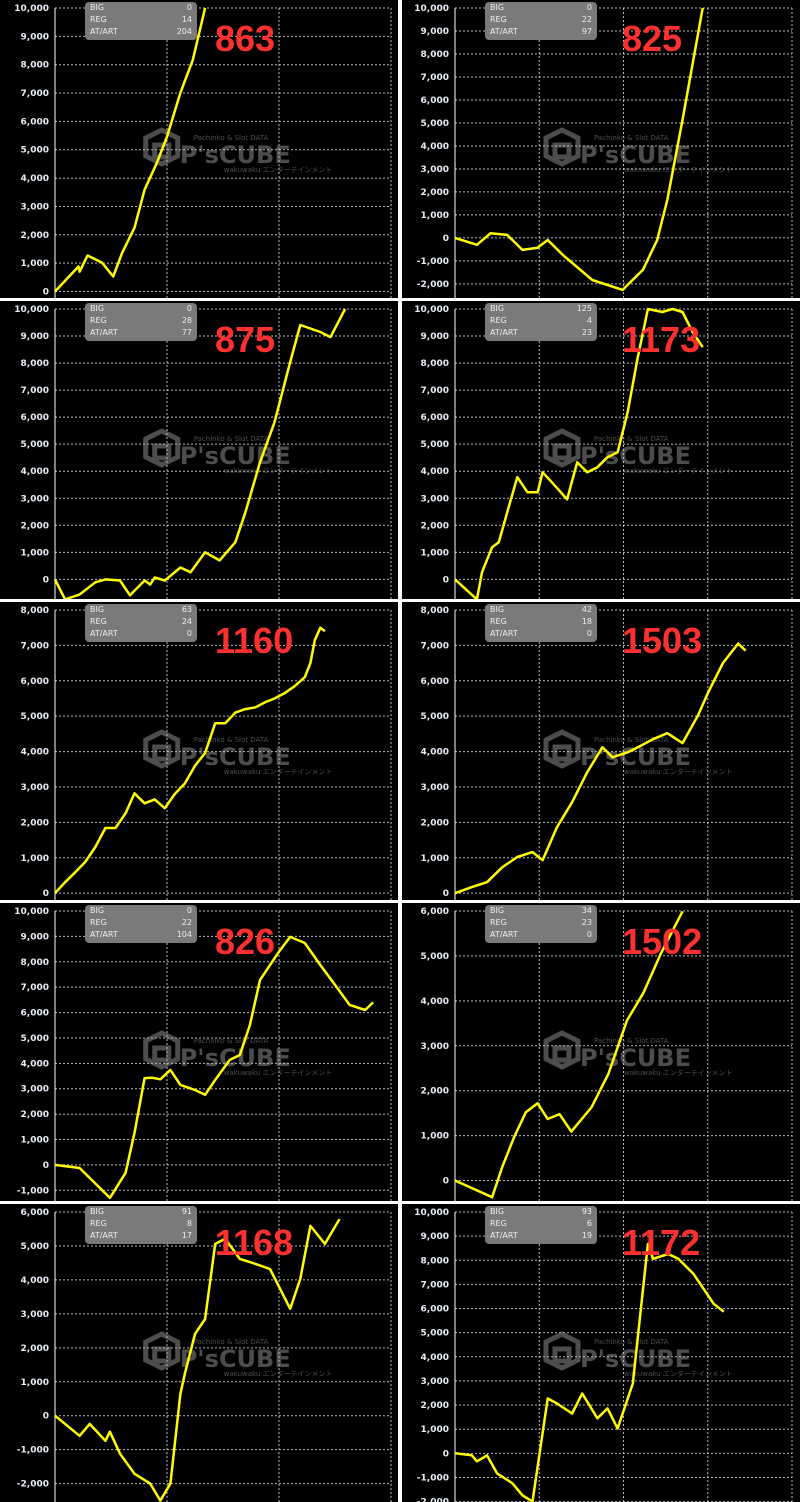  I want to click on info-value: 14, so click(187, 20).